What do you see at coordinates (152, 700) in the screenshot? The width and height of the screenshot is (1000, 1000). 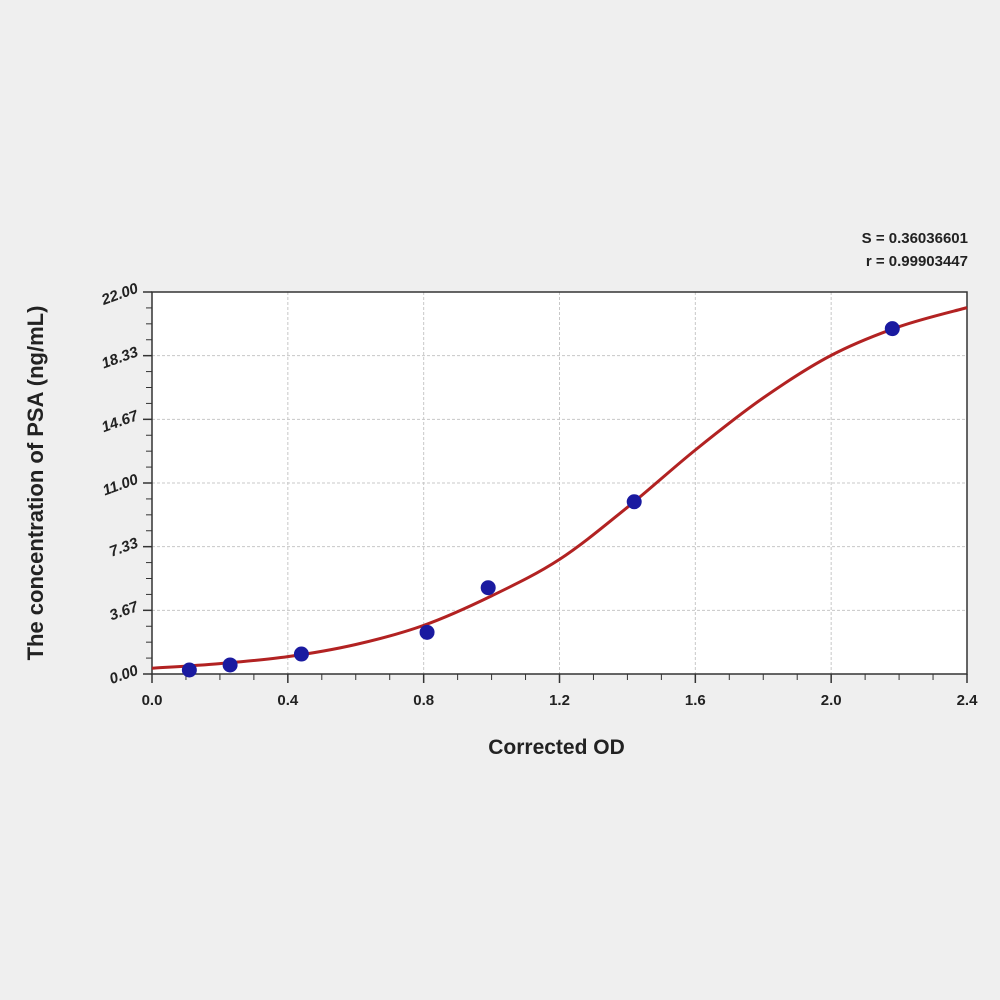 I see `x-tick-label: 0.0` at bounding box center [152, 700].